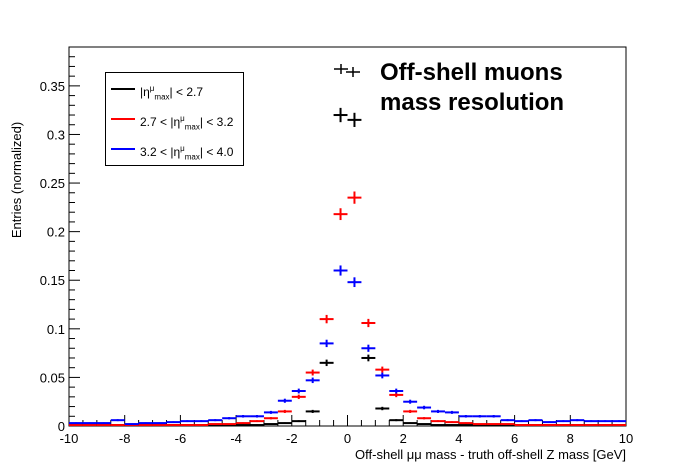  I want to click on x-tick-label: -6, so click(181, 438).